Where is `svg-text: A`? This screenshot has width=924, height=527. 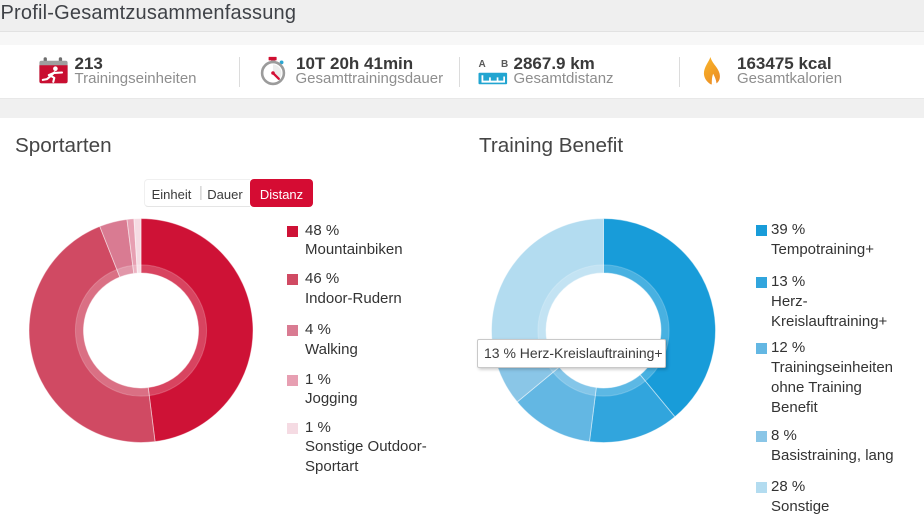 svg-text: A is located at coordinates (482, 64).